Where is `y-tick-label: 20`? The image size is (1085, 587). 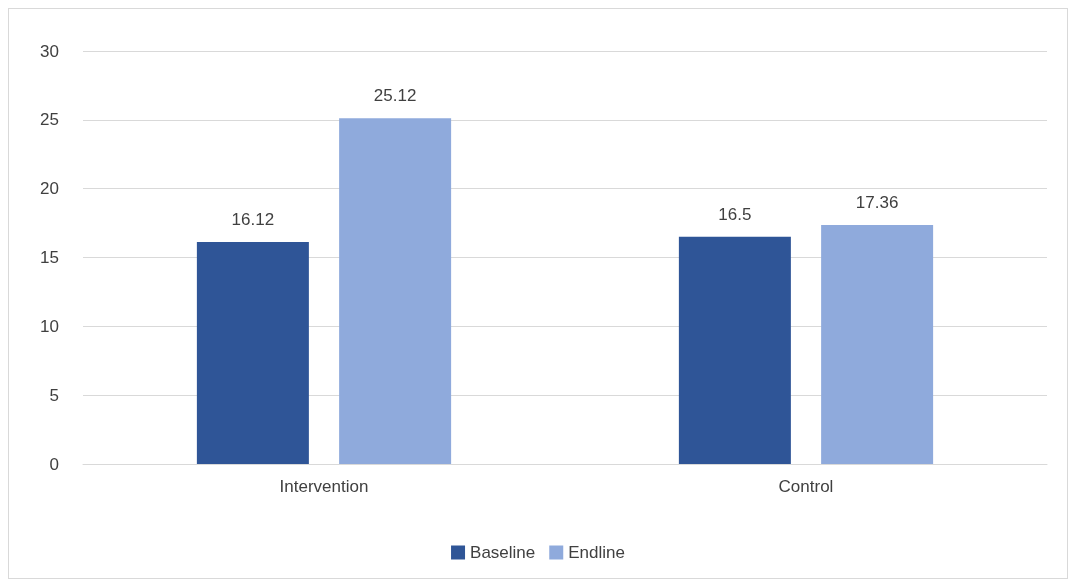 y-tick-label: 20 is located at coordinates (49, 189).